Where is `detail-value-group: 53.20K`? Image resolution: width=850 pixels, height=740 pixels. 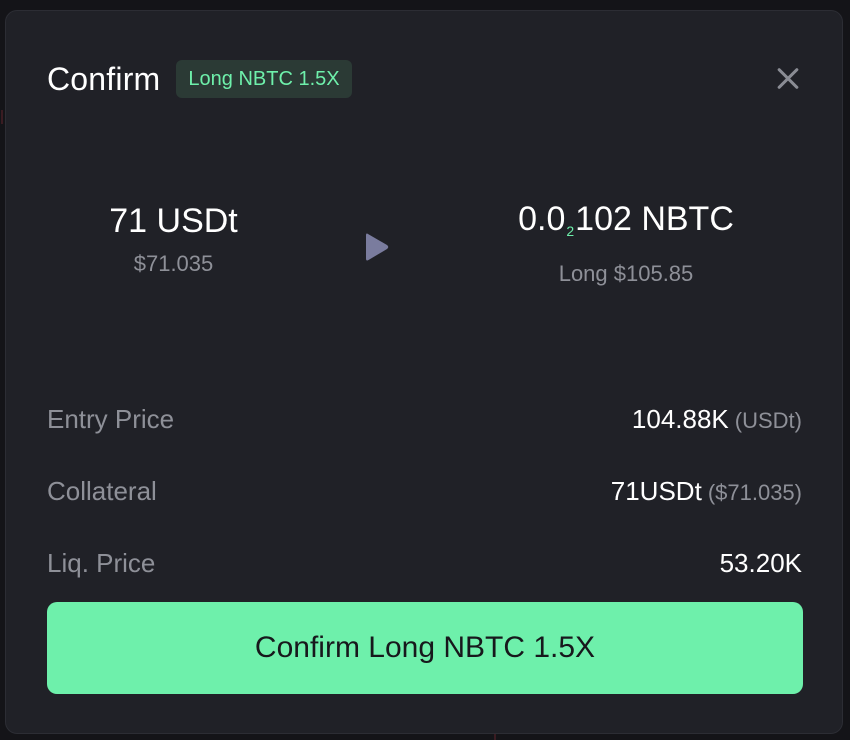
detail-value-group: 53.20K is located at coordinates (761, 563).